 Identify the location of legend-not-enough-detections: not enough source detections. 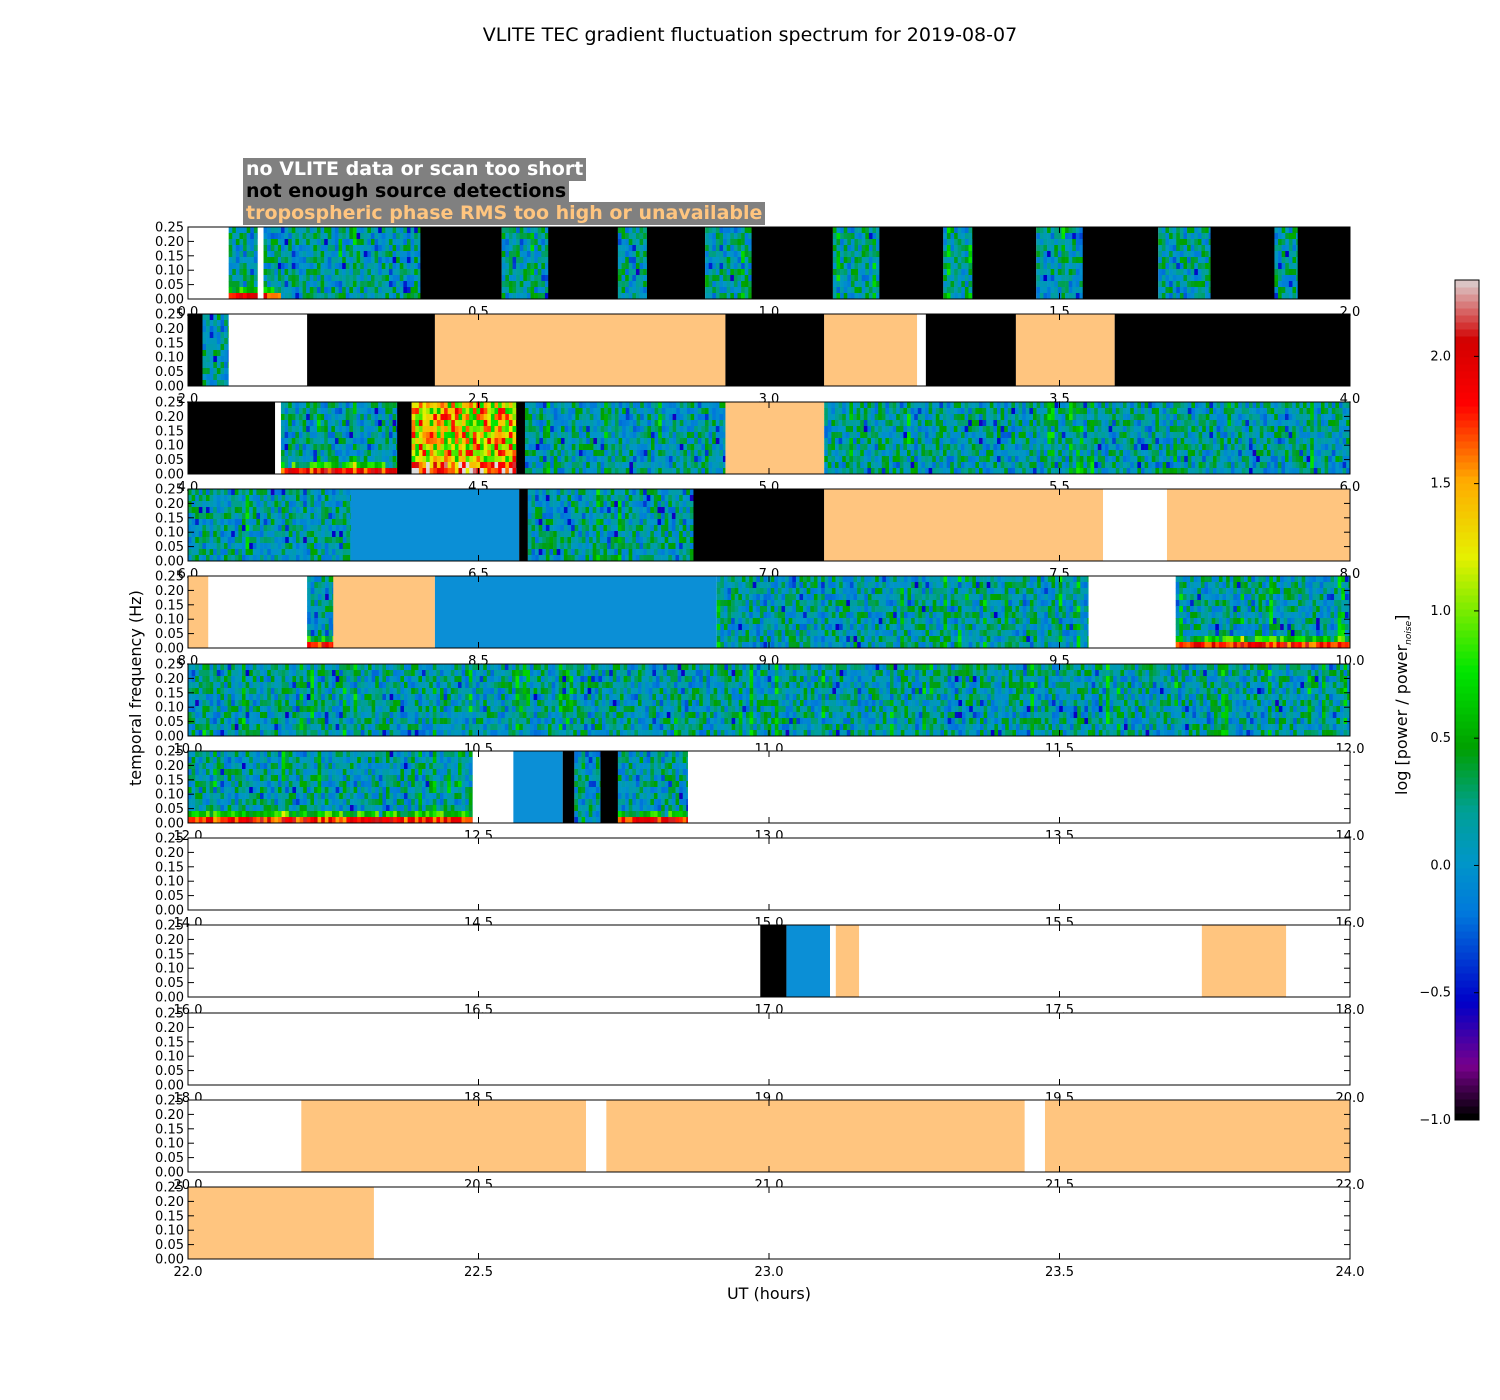
(406, 191).